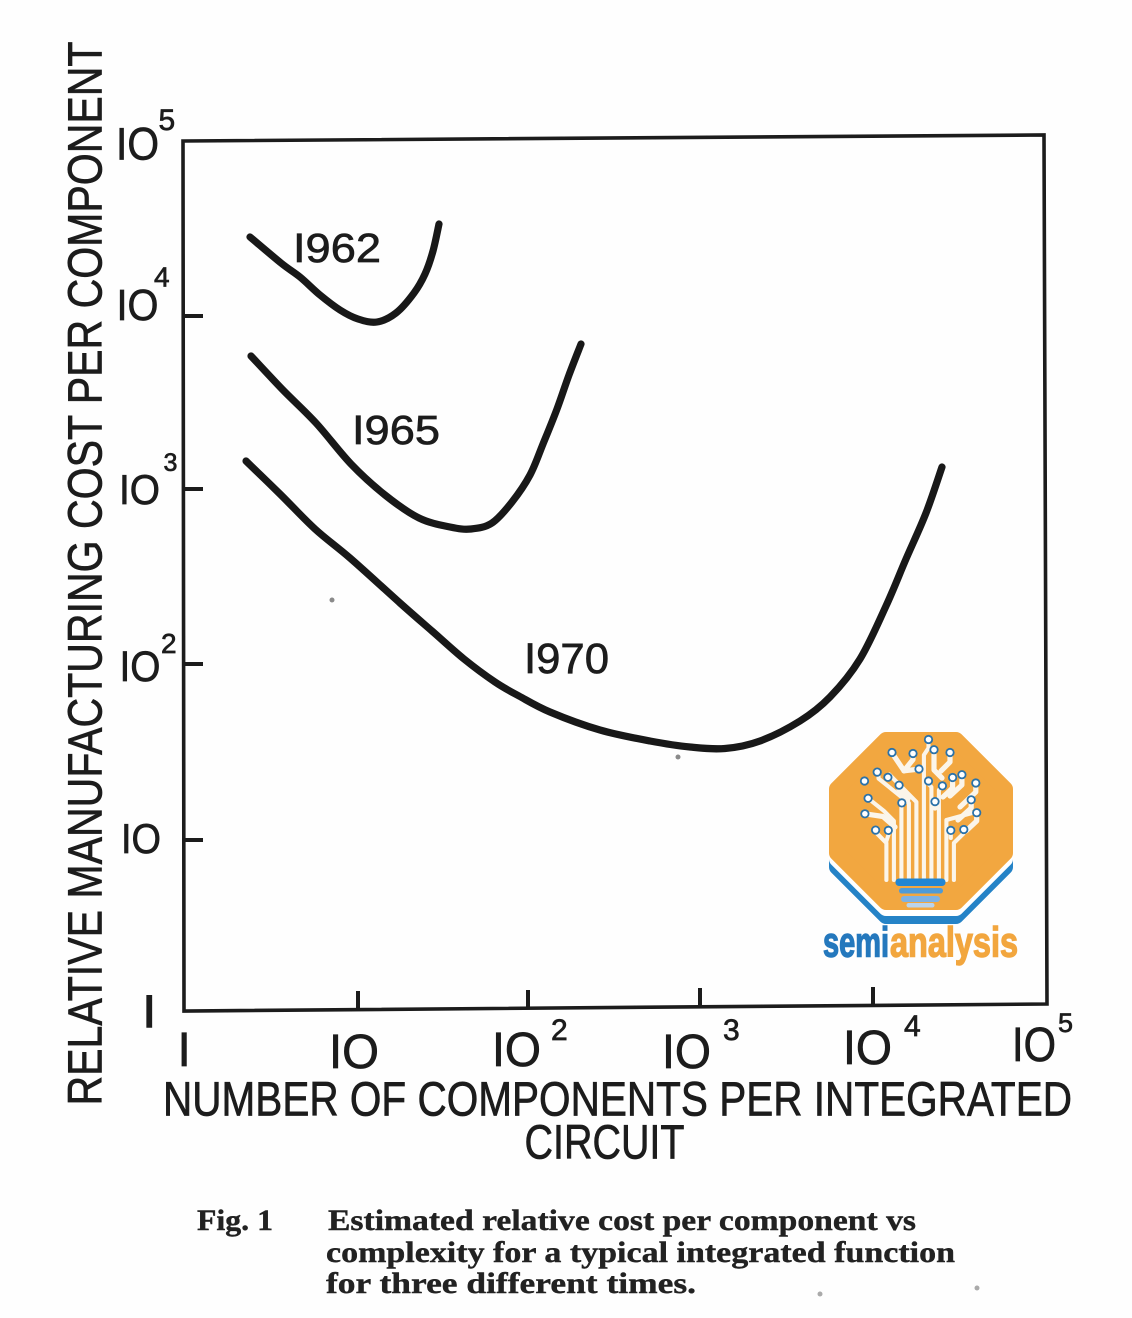 Image resolution: width=1132 pixels, height=1318 pixels. What do you see at coordinates (622, 1220) in the screenshot?
I see `svg-text:Estimated relative cost per co: Estimated relative cost per component vs` at bounding box center [622, 1220].